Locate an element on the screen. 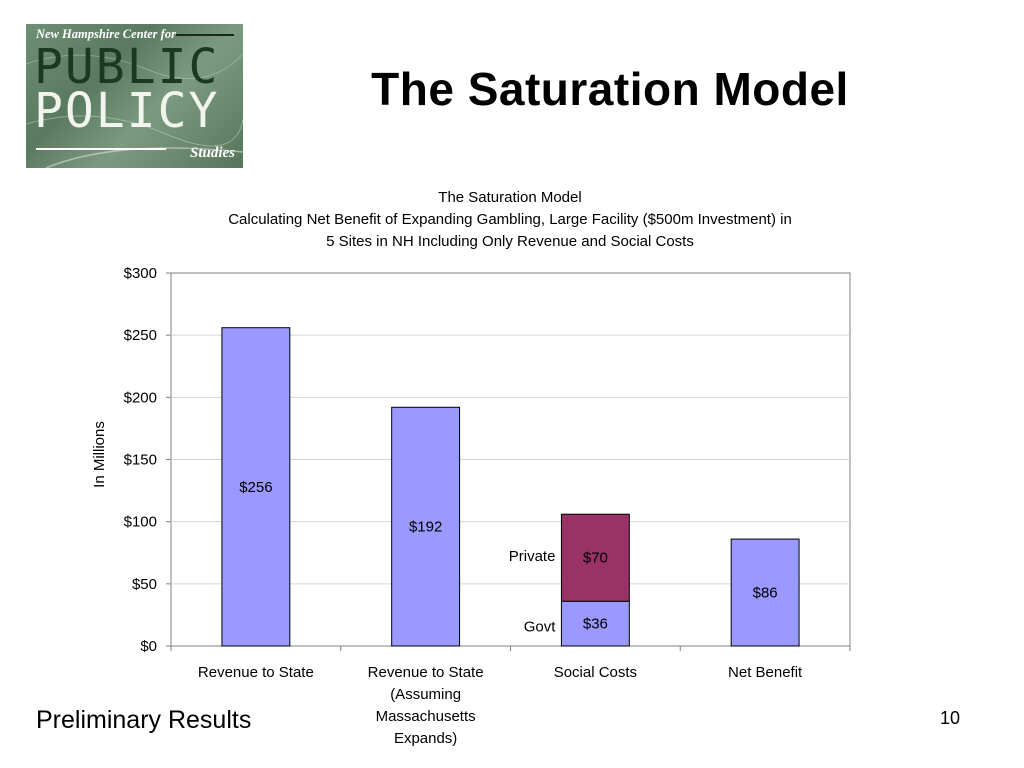 The image size is (1024, 768). y-tick-label: $0 is located at coordinates (148, 646).